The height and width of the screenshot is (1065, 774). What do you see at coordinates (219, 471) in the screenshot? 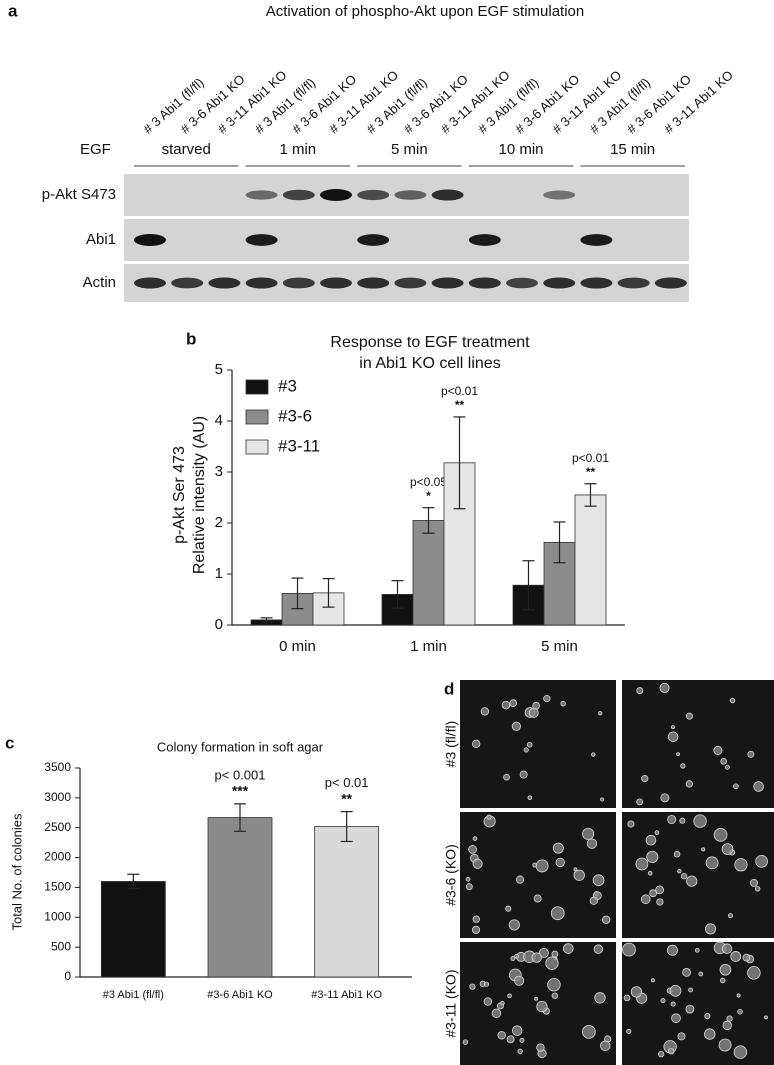
I see `y-tick-label: 3` at bounding box center [219, 471].